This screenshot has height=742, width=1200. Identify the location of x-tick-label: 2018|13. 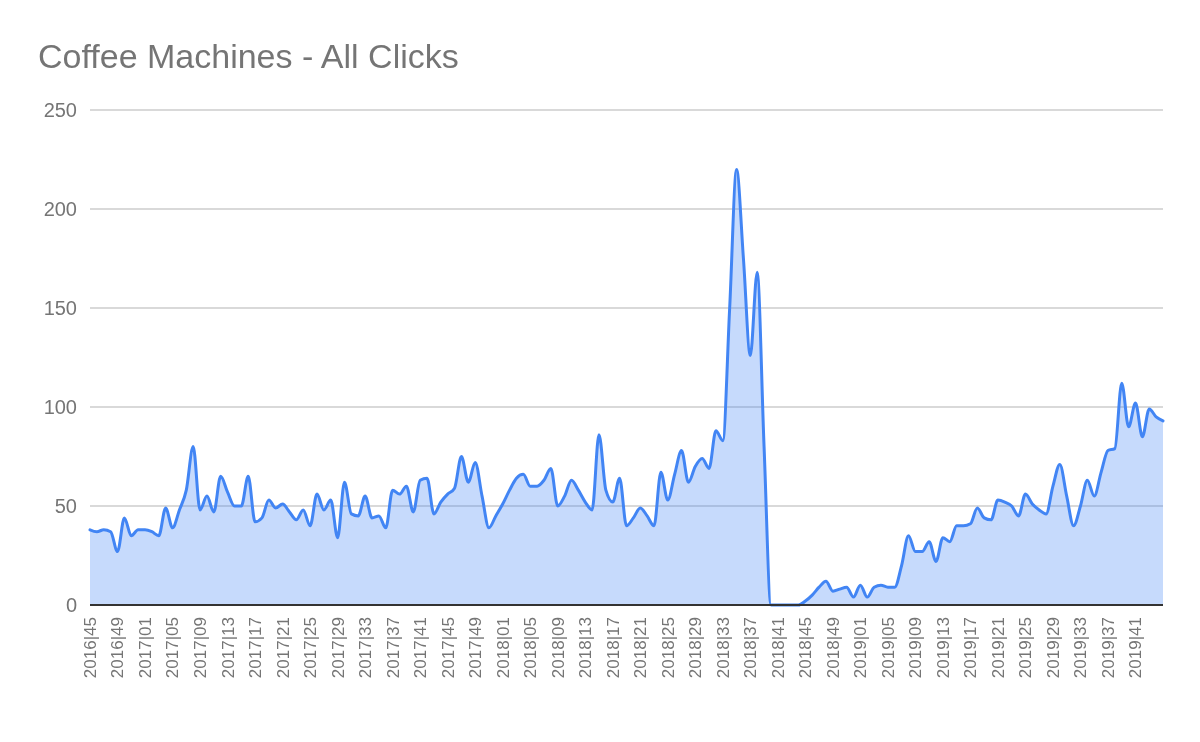
(586, 648).